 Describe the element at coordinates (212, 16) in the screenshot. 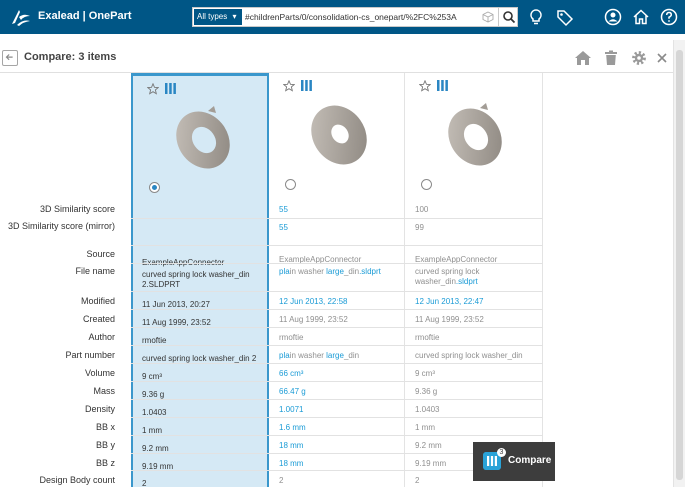

I see `type-filter-label: All types` at that location.